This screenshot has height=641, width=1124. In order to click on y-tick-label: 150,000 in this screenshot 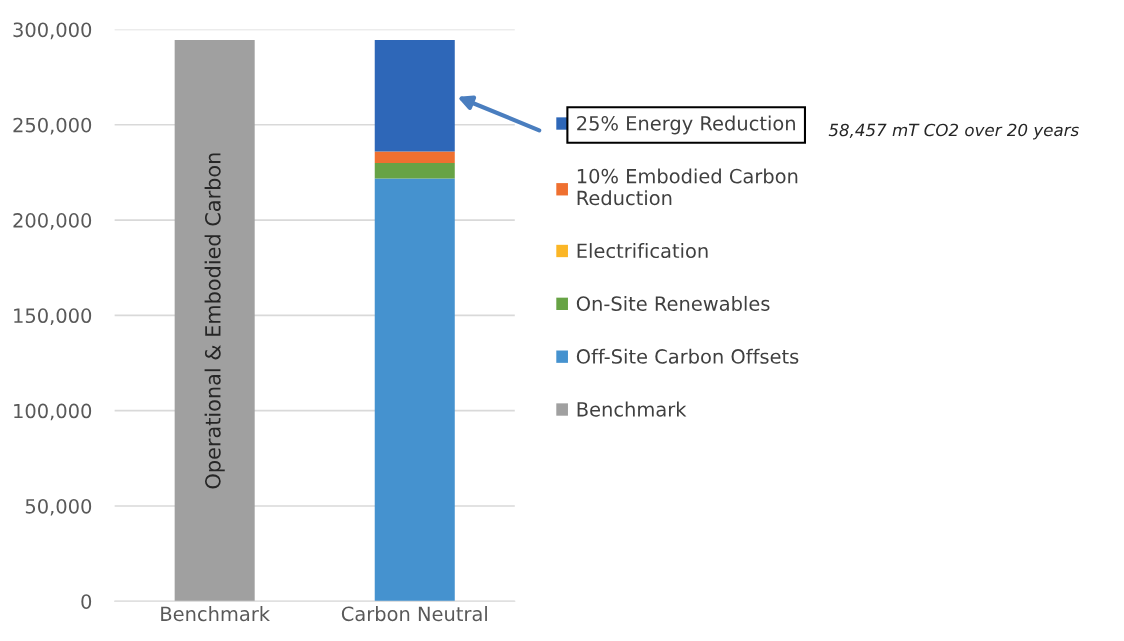, I will do `click(53, 317)`.